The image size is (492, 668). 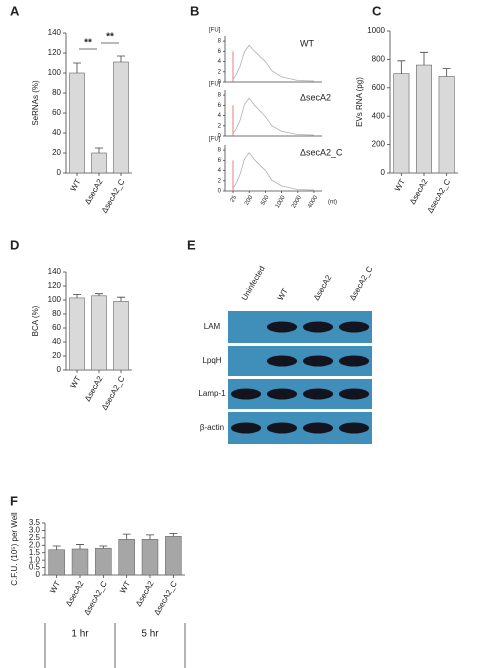 I want to click on y-tick-label: 140, so click(x=55, y=32).